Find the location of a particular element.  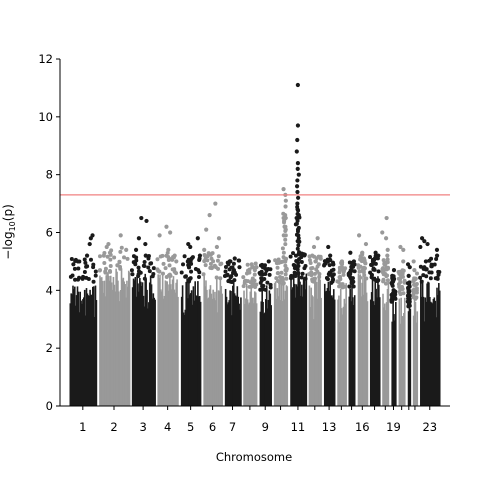

y-tick-label: 4 is located at coordinates (49, 290).